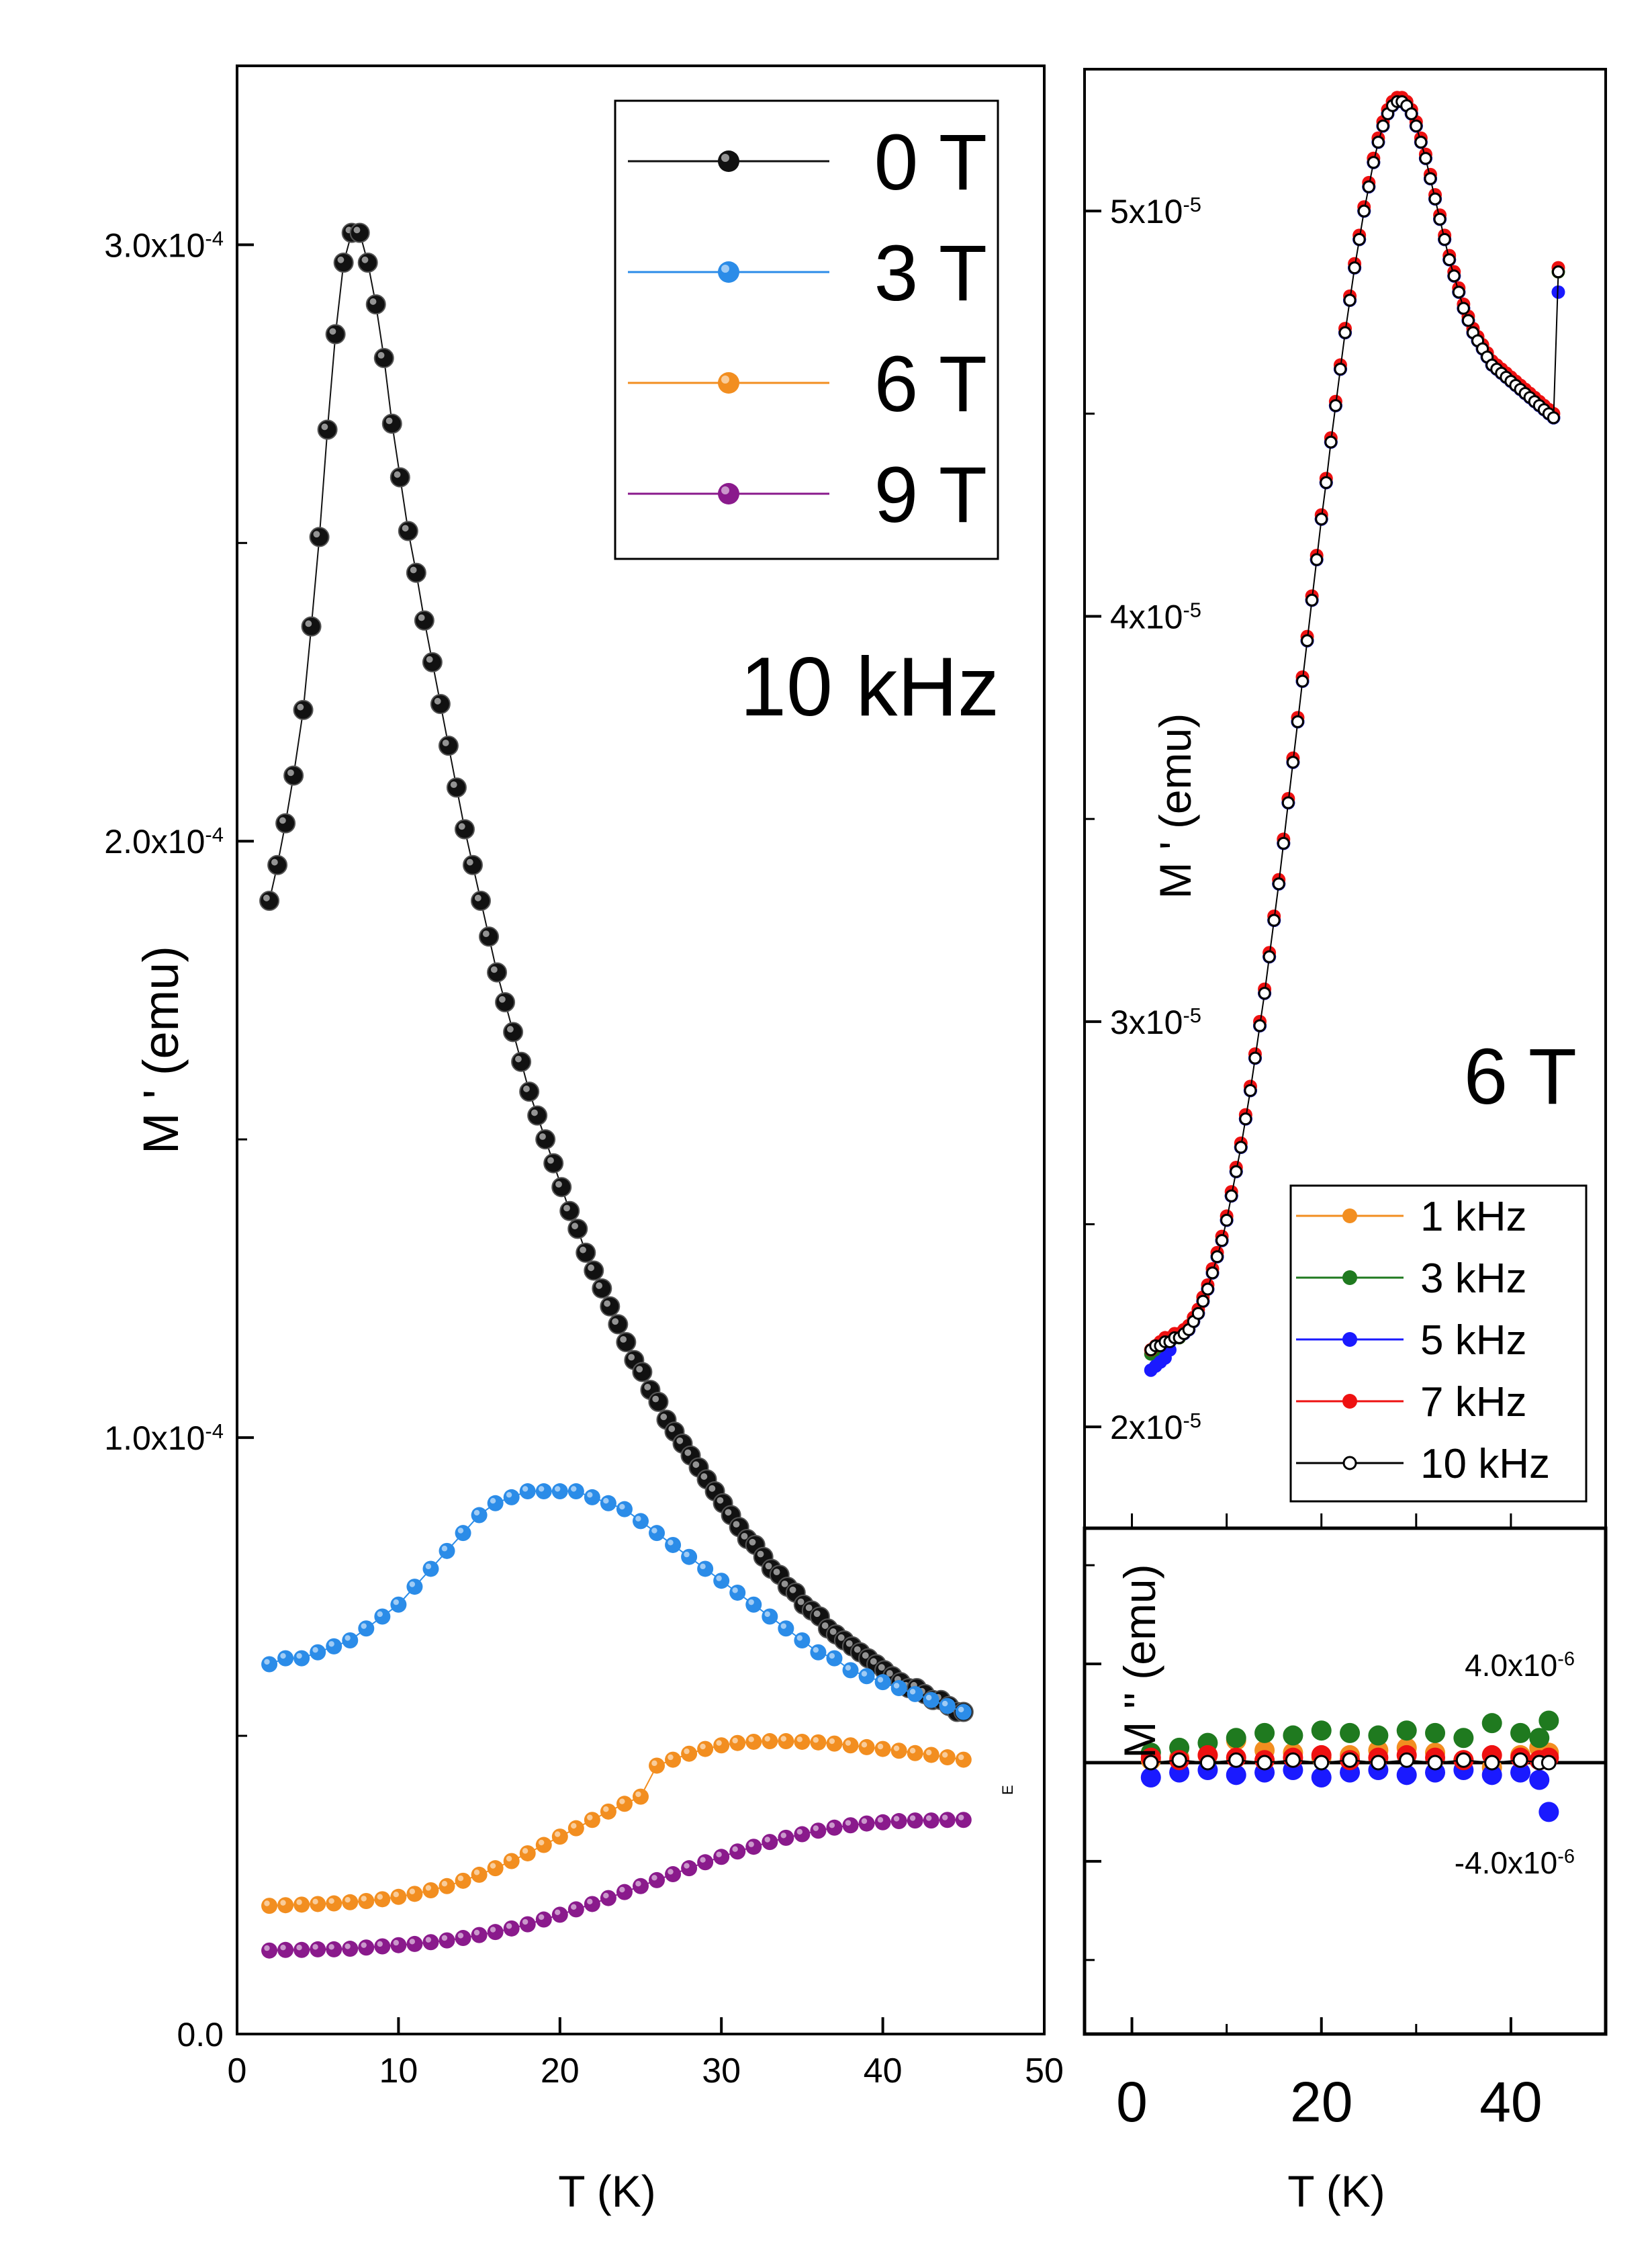 Image resolution: width=1652 pixels, height=2251 pixels. I want to click on legend-label: 7 kHz, so click(1473, 1402).